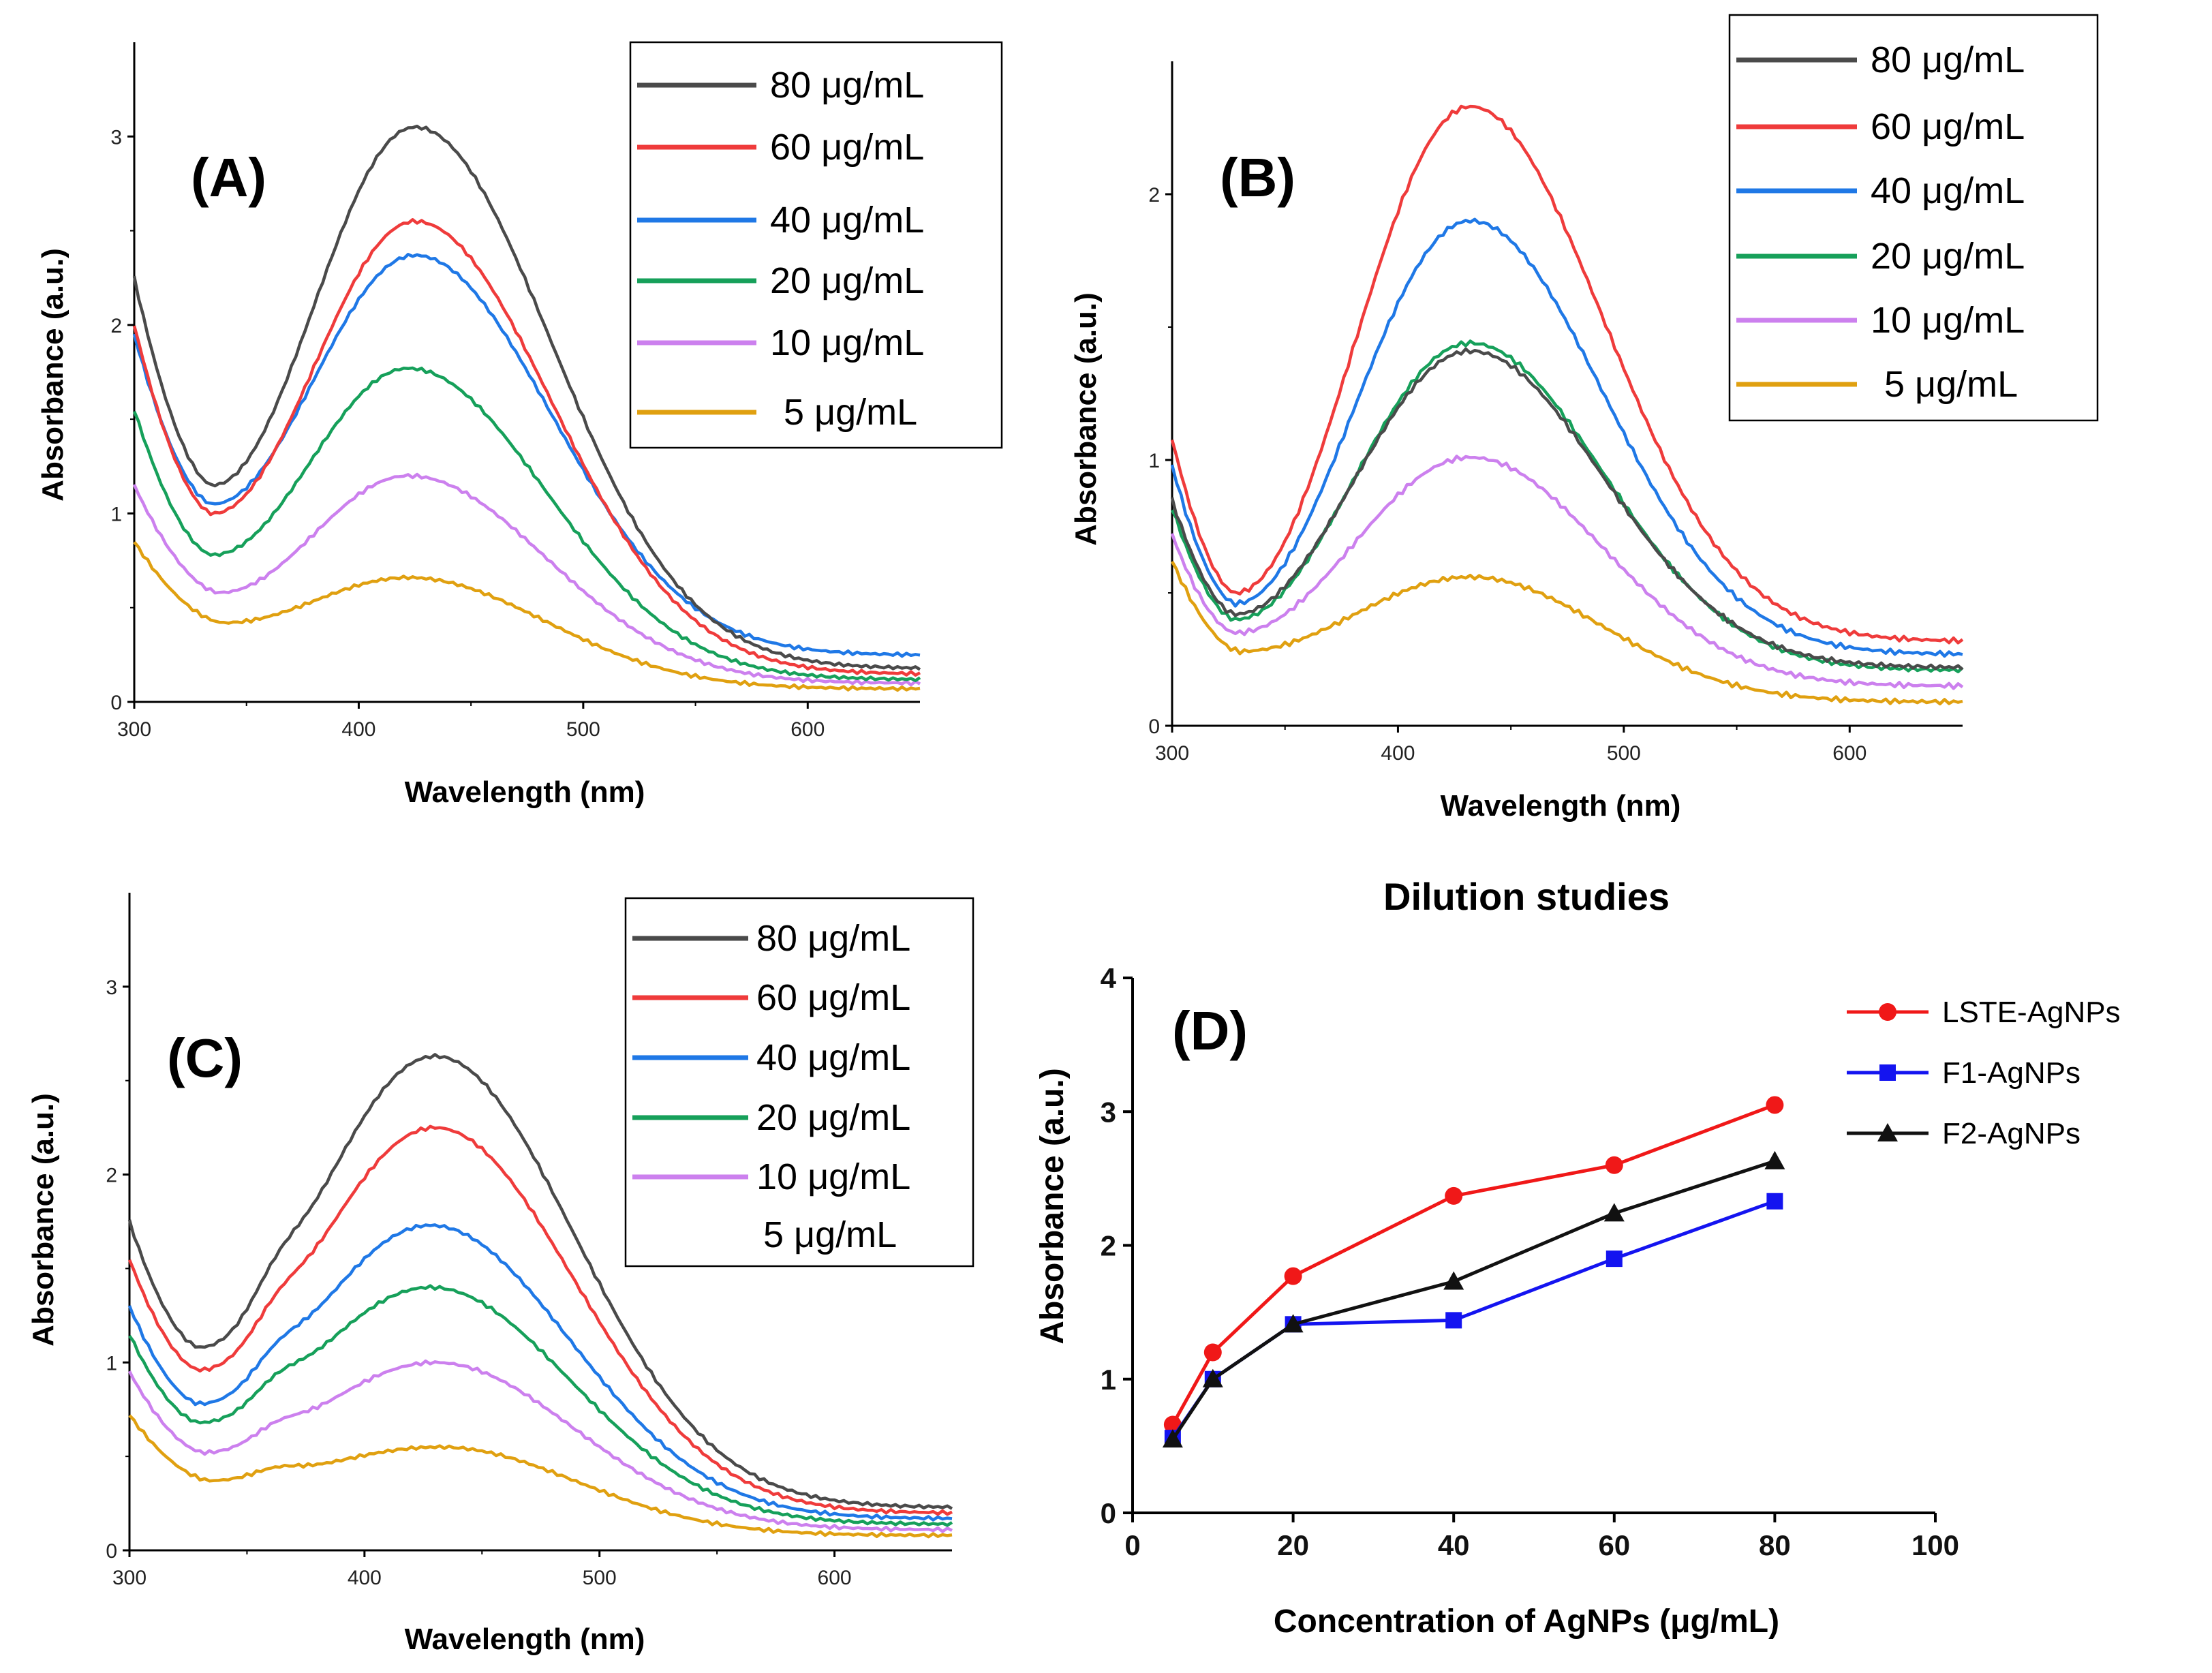 The height and width of the screenshot is (1673, 2212). I want to click on legend-d-f2: F2-AgNPs, so click(2011, 1134).